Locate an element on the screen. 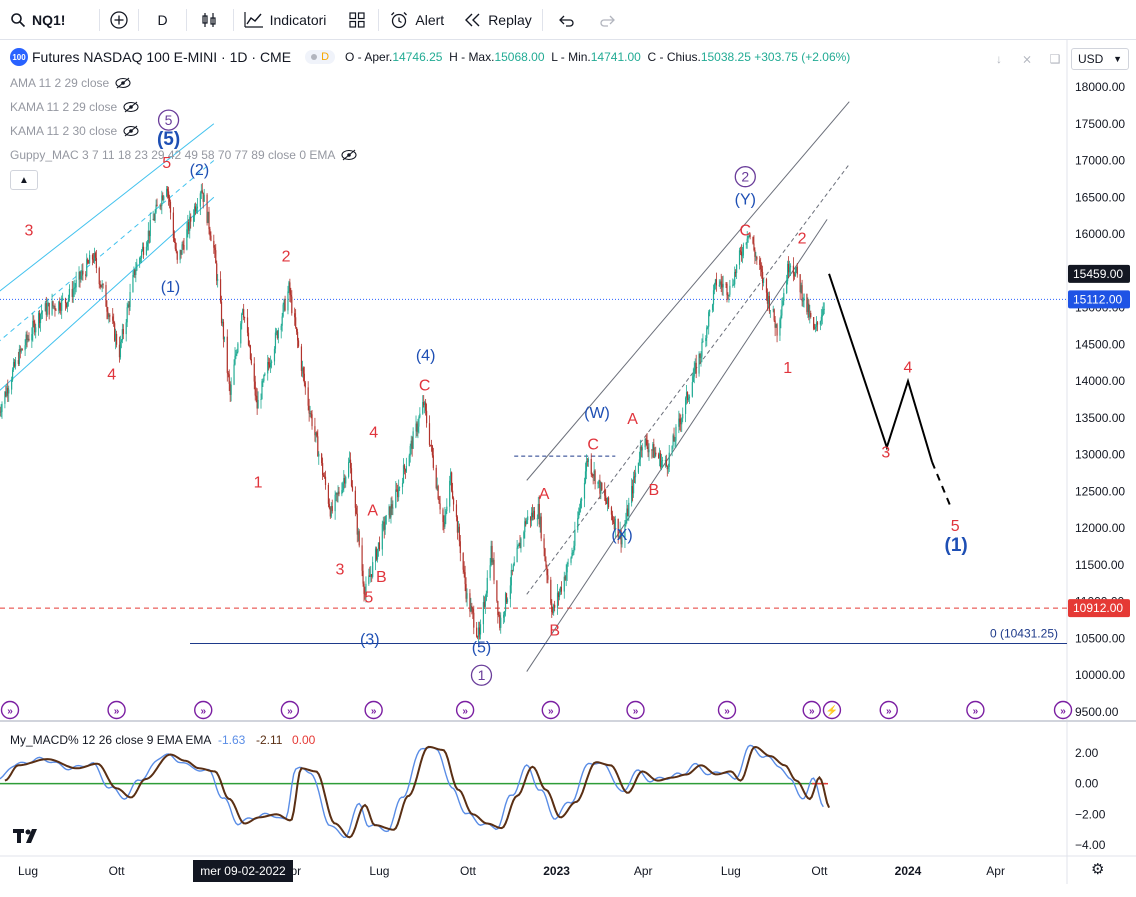  layouts-button is located at coordinates (357, 20).